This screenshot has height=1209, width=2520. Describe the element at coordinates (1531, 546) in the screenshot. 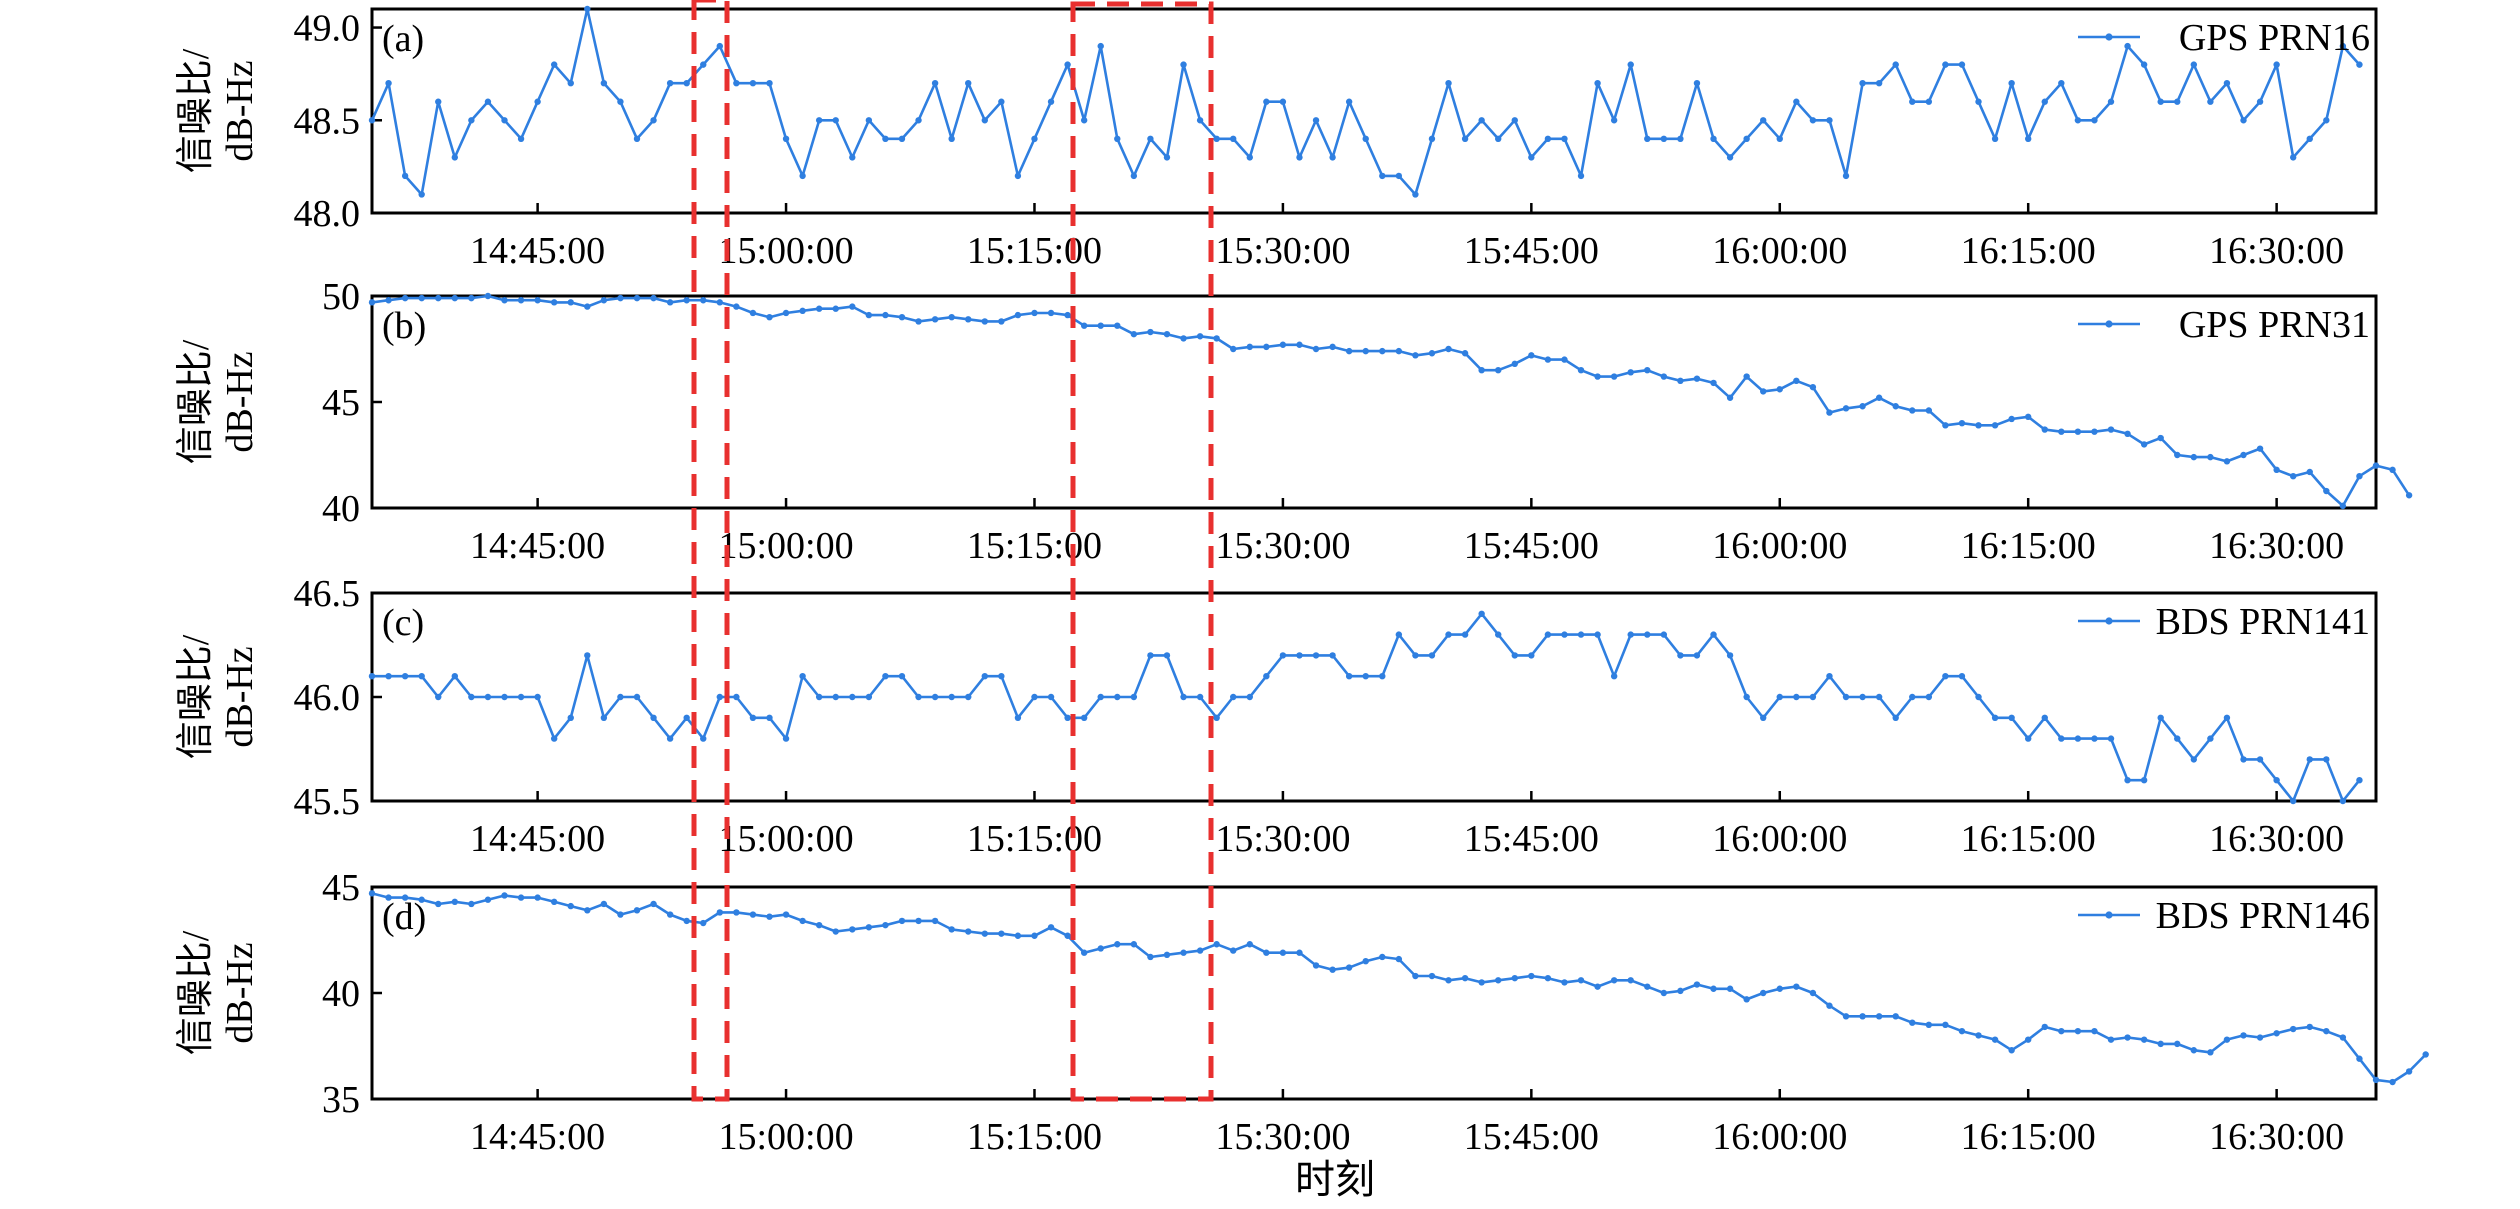

I see `x-tick-label: 15:45:00` at that location.